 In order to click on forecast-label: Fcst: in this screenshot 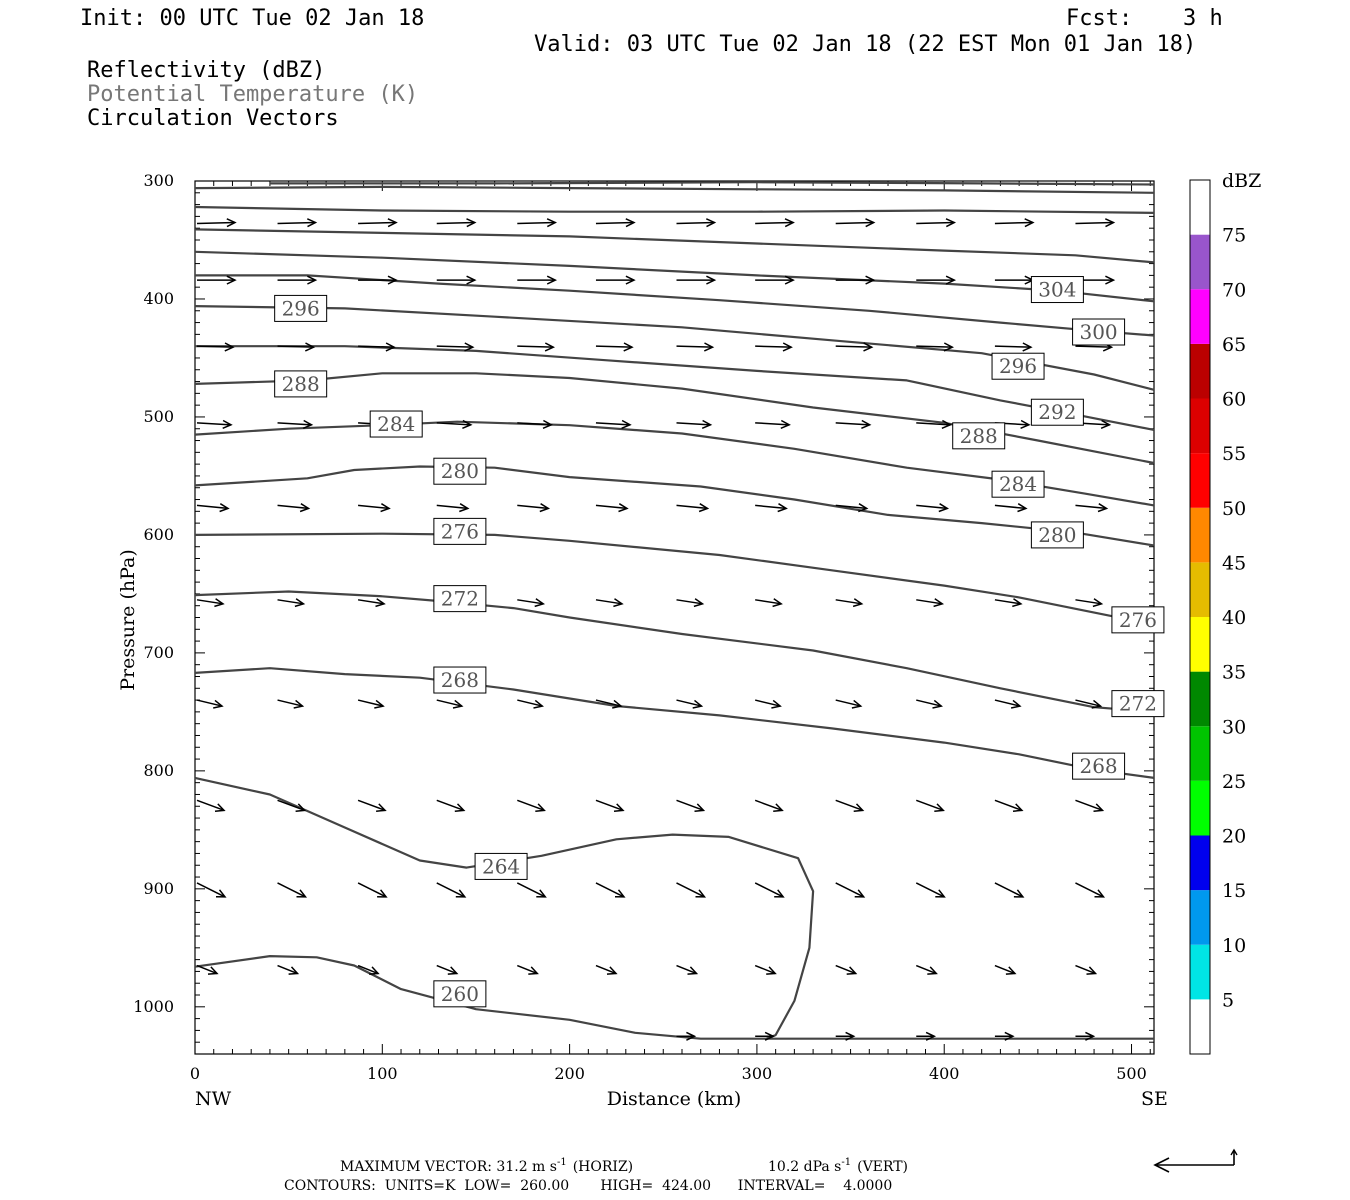, I will do `click(1099, 18)`.